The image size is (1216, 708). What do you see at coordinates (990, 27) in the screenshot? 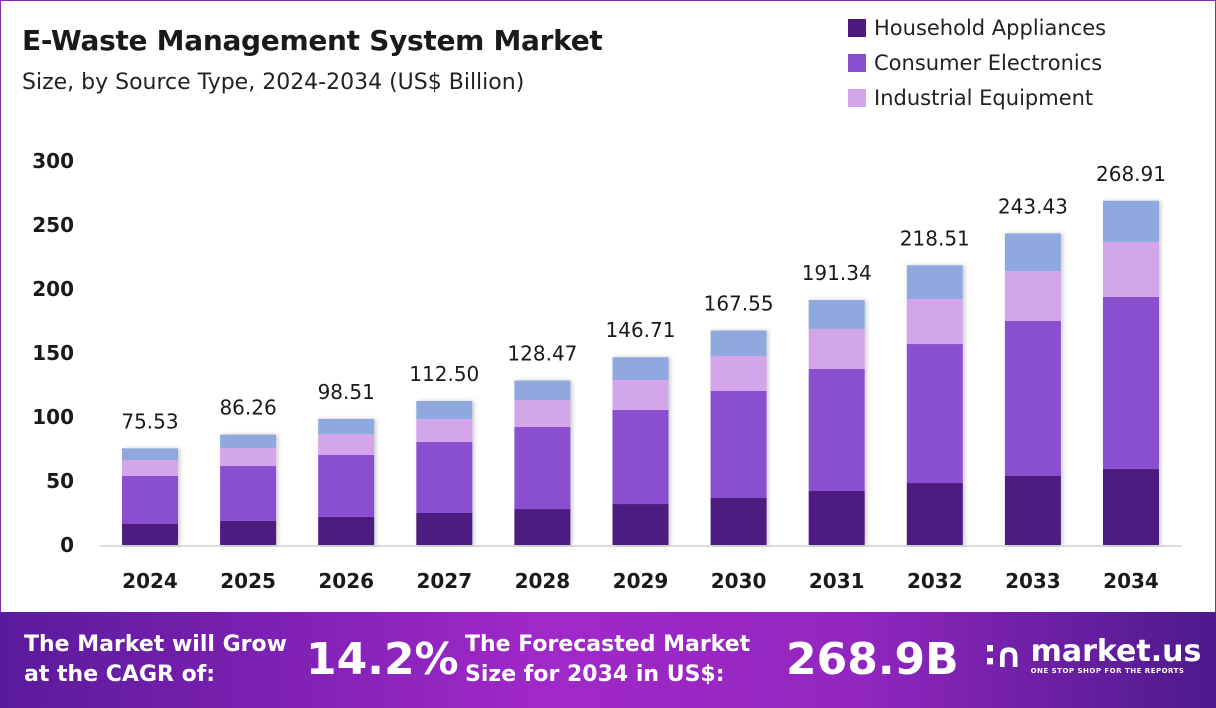
I see `legend-label: Household Appliances` at bounding box center [990, 27].